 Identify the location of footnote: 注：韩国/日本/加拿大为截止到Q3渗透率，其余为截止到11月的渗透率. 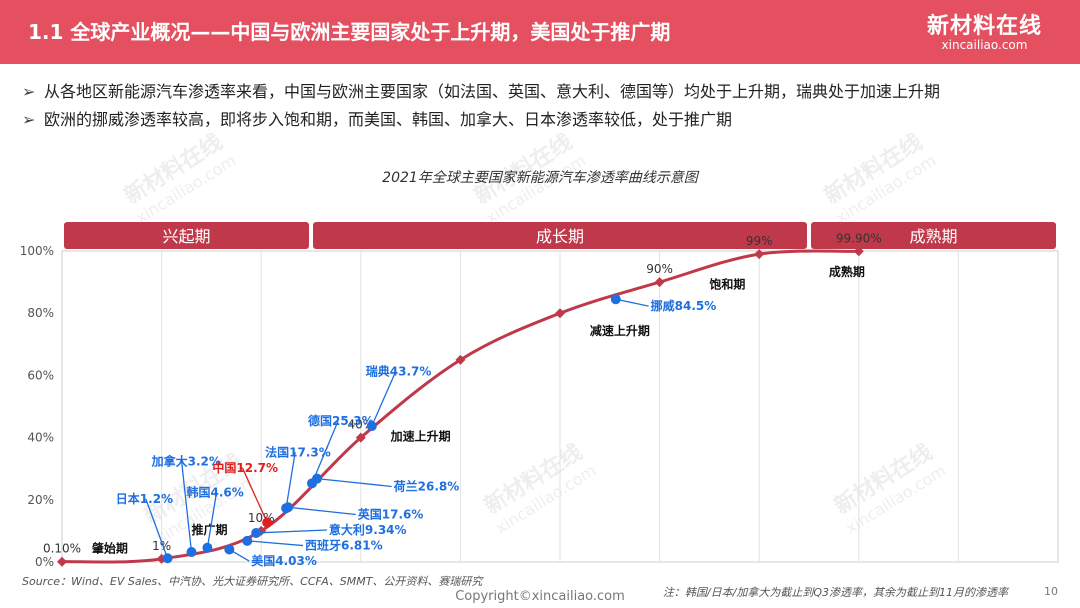
(835, 592).